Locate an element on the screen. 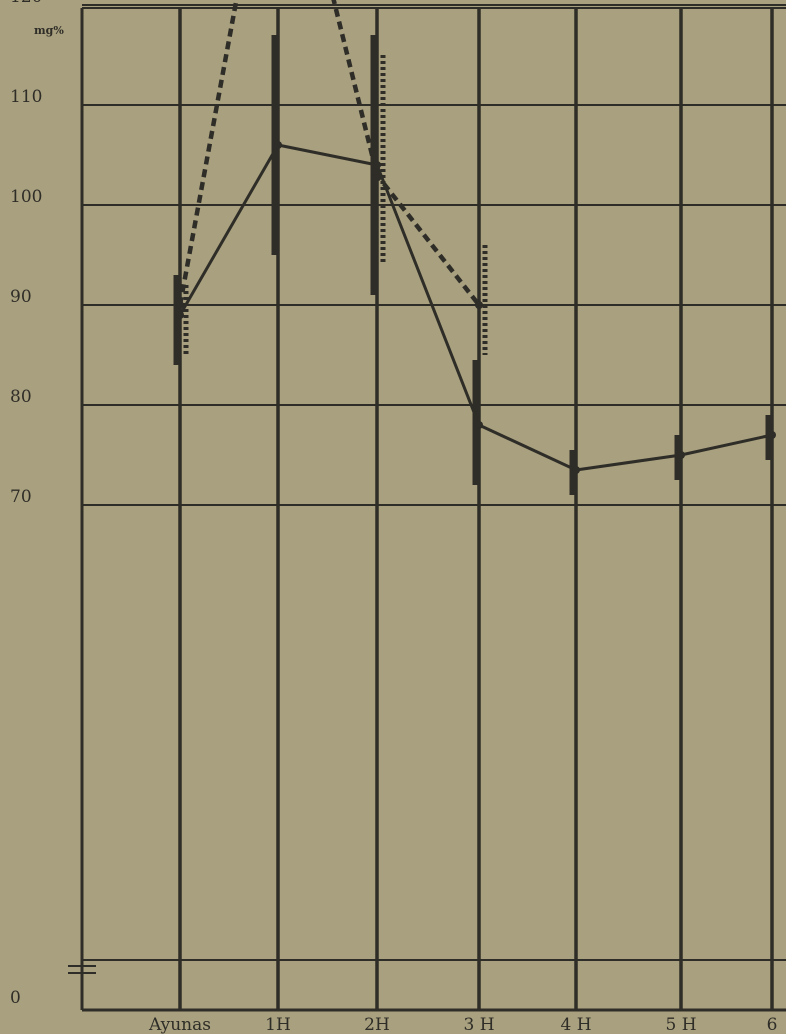 The image size is (786, 1034). x-tick-label: 3 H is located at coordinates (478, 1024).